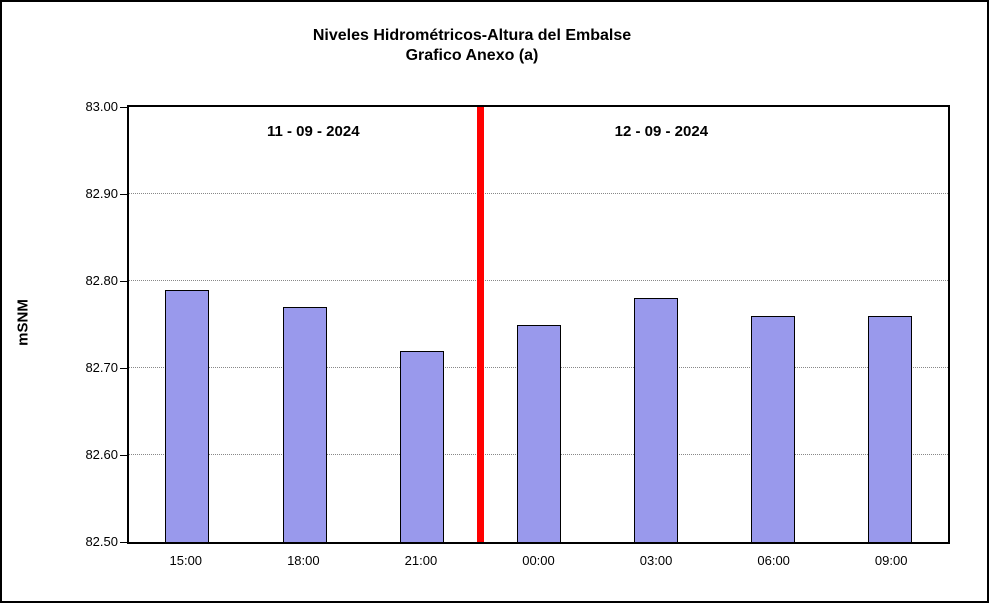 The width and height of the screenshot is (989, 603). Describe the element at coordinates (772, 428) in the screenshot. I see `bar-06:00` at that location.